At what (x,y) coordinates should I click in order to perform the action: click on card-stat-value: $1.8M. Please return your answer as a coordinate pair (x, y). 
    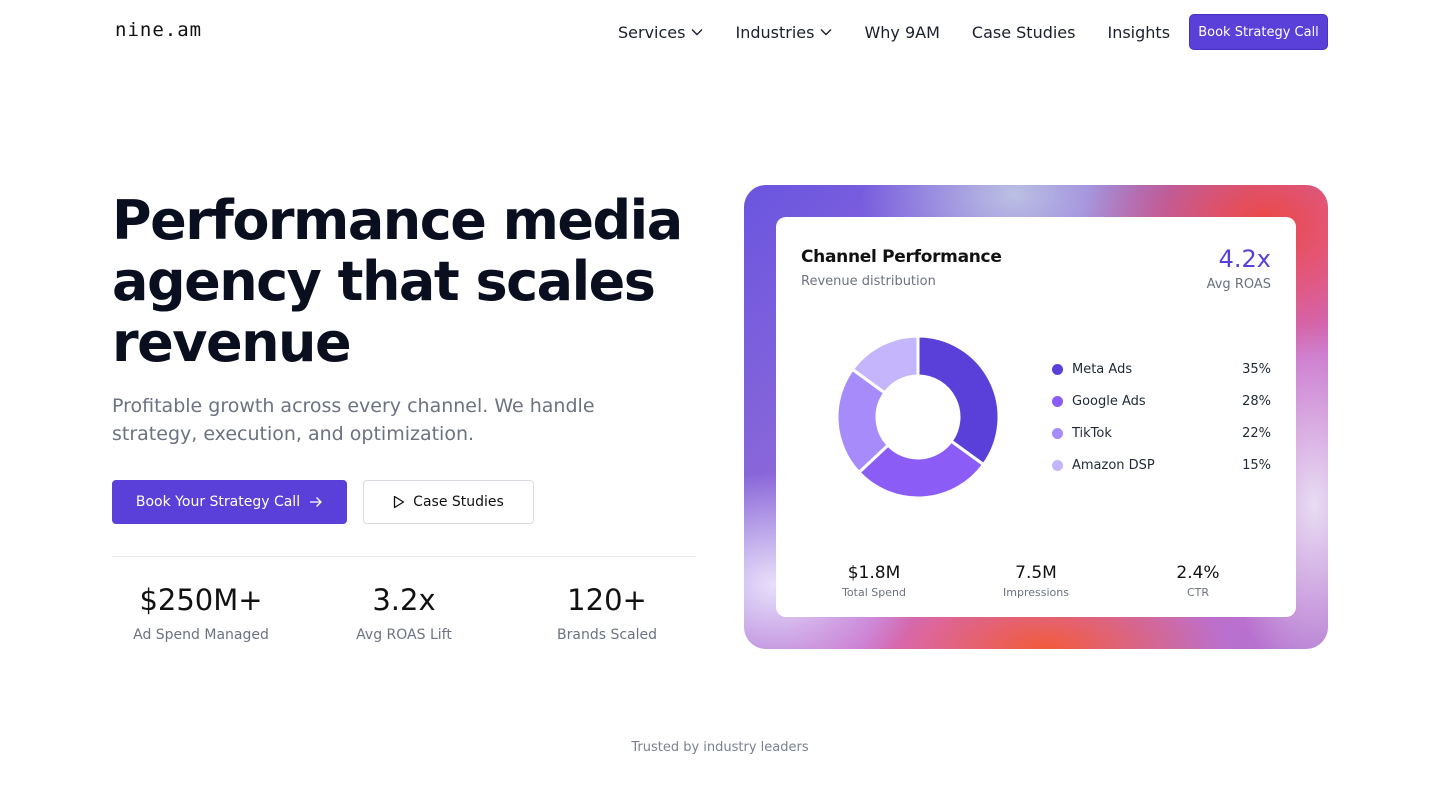
    Looking at the image, I should click on (874, 573).